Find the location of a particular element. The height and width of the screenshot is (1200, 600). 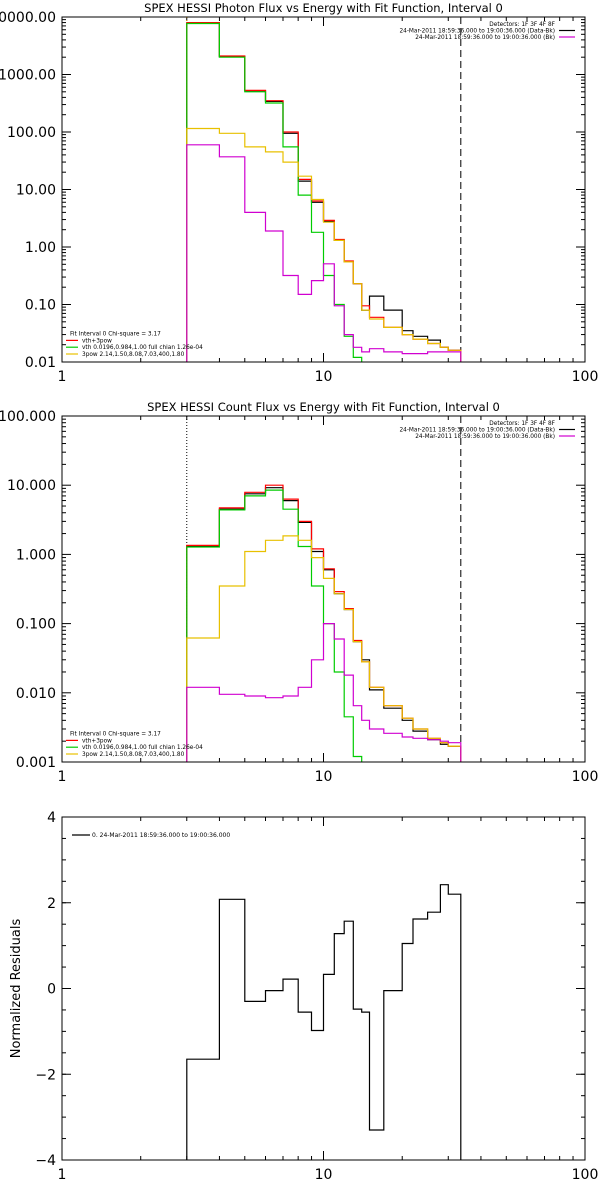

y-tick-label: 1000.00 is located at coordinates (28, 76).